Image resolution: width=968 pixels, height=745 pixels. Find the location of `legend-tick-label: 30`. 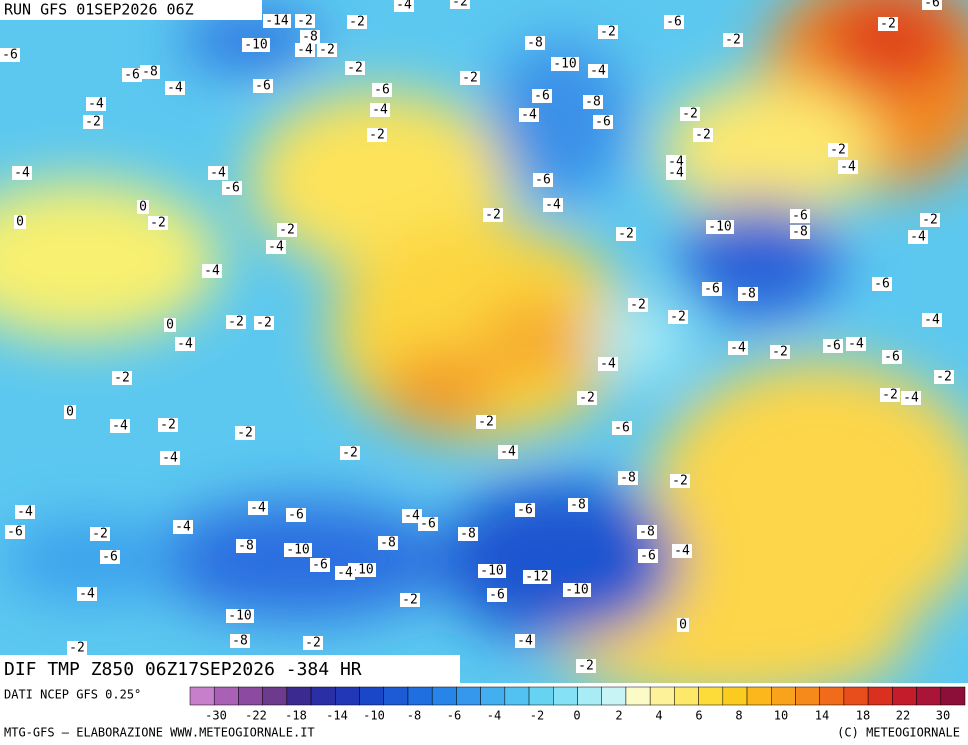

legend-tick-label: 30 is located at coordinates (943, 716).